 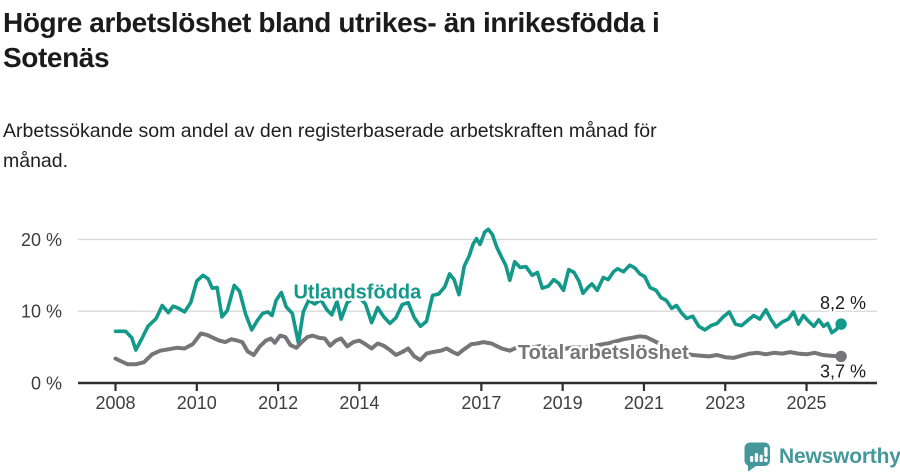 I want to click on y-tick-label-20: 20 %, so click(x=41, y=240).